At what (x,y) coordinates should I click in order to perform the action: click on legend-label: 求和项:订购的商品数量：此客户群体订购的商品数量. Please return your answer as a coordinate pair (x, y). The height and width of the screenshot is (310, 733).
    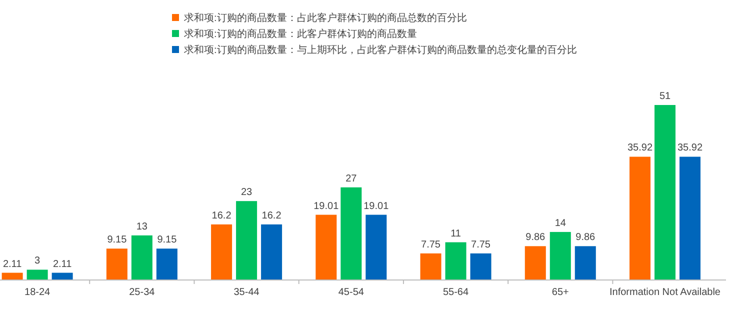
    Looking at the image, I should click on (300, 34).